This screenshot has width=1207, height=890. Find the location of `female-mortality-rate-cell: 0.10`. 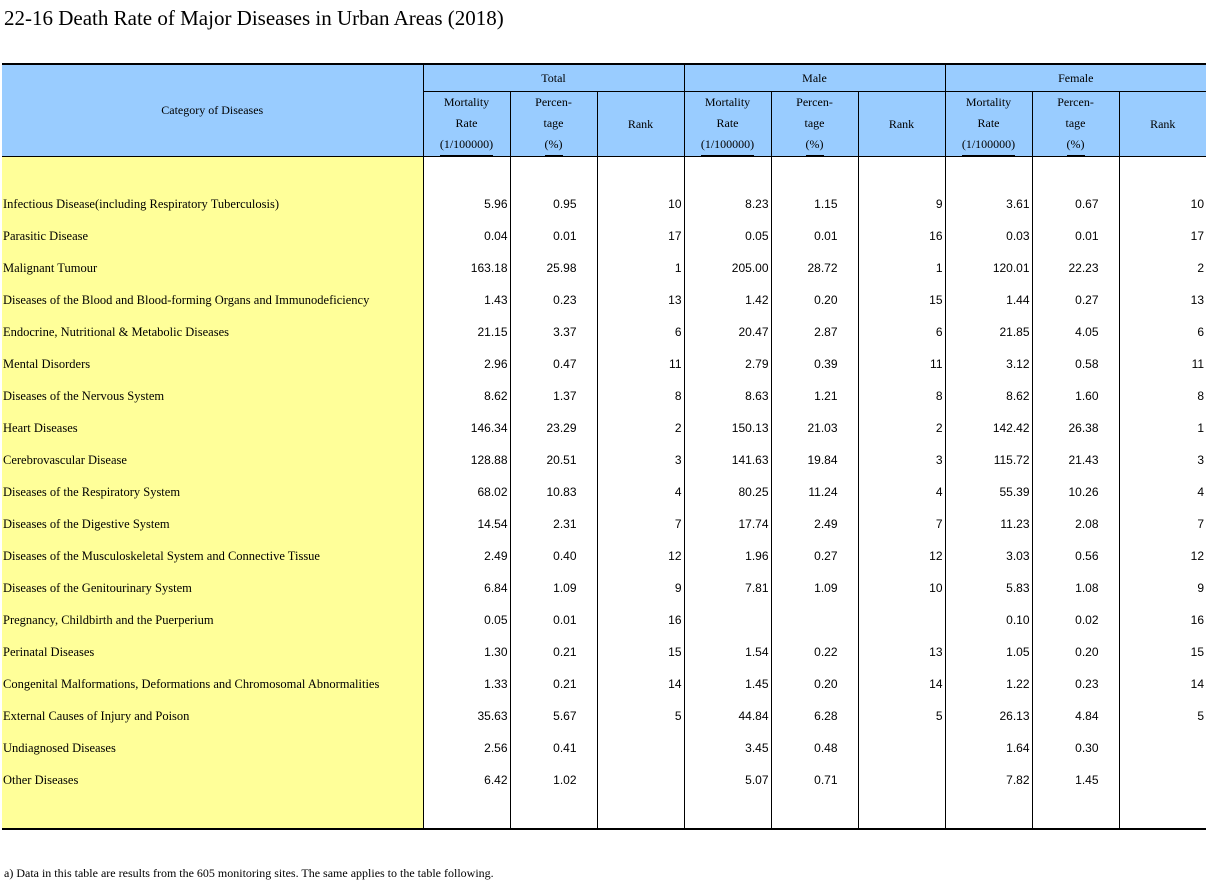

female-mortality-rate-cell: 0.10 is located at coordinates (989, 620).